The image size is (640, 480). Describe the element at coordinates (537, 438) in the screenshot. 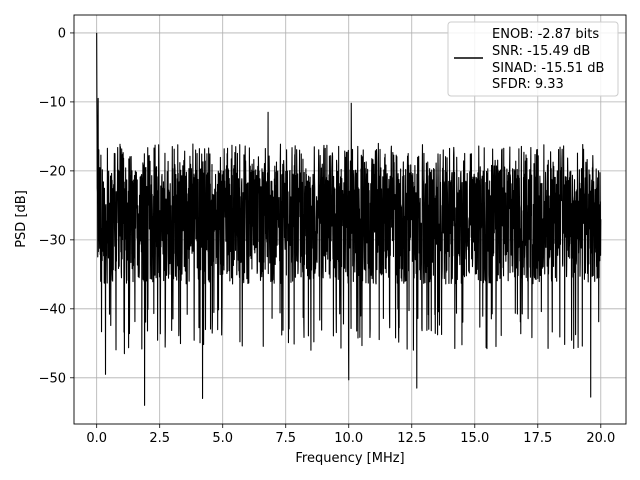

I see `x-tick-label: 17.5` at that location.